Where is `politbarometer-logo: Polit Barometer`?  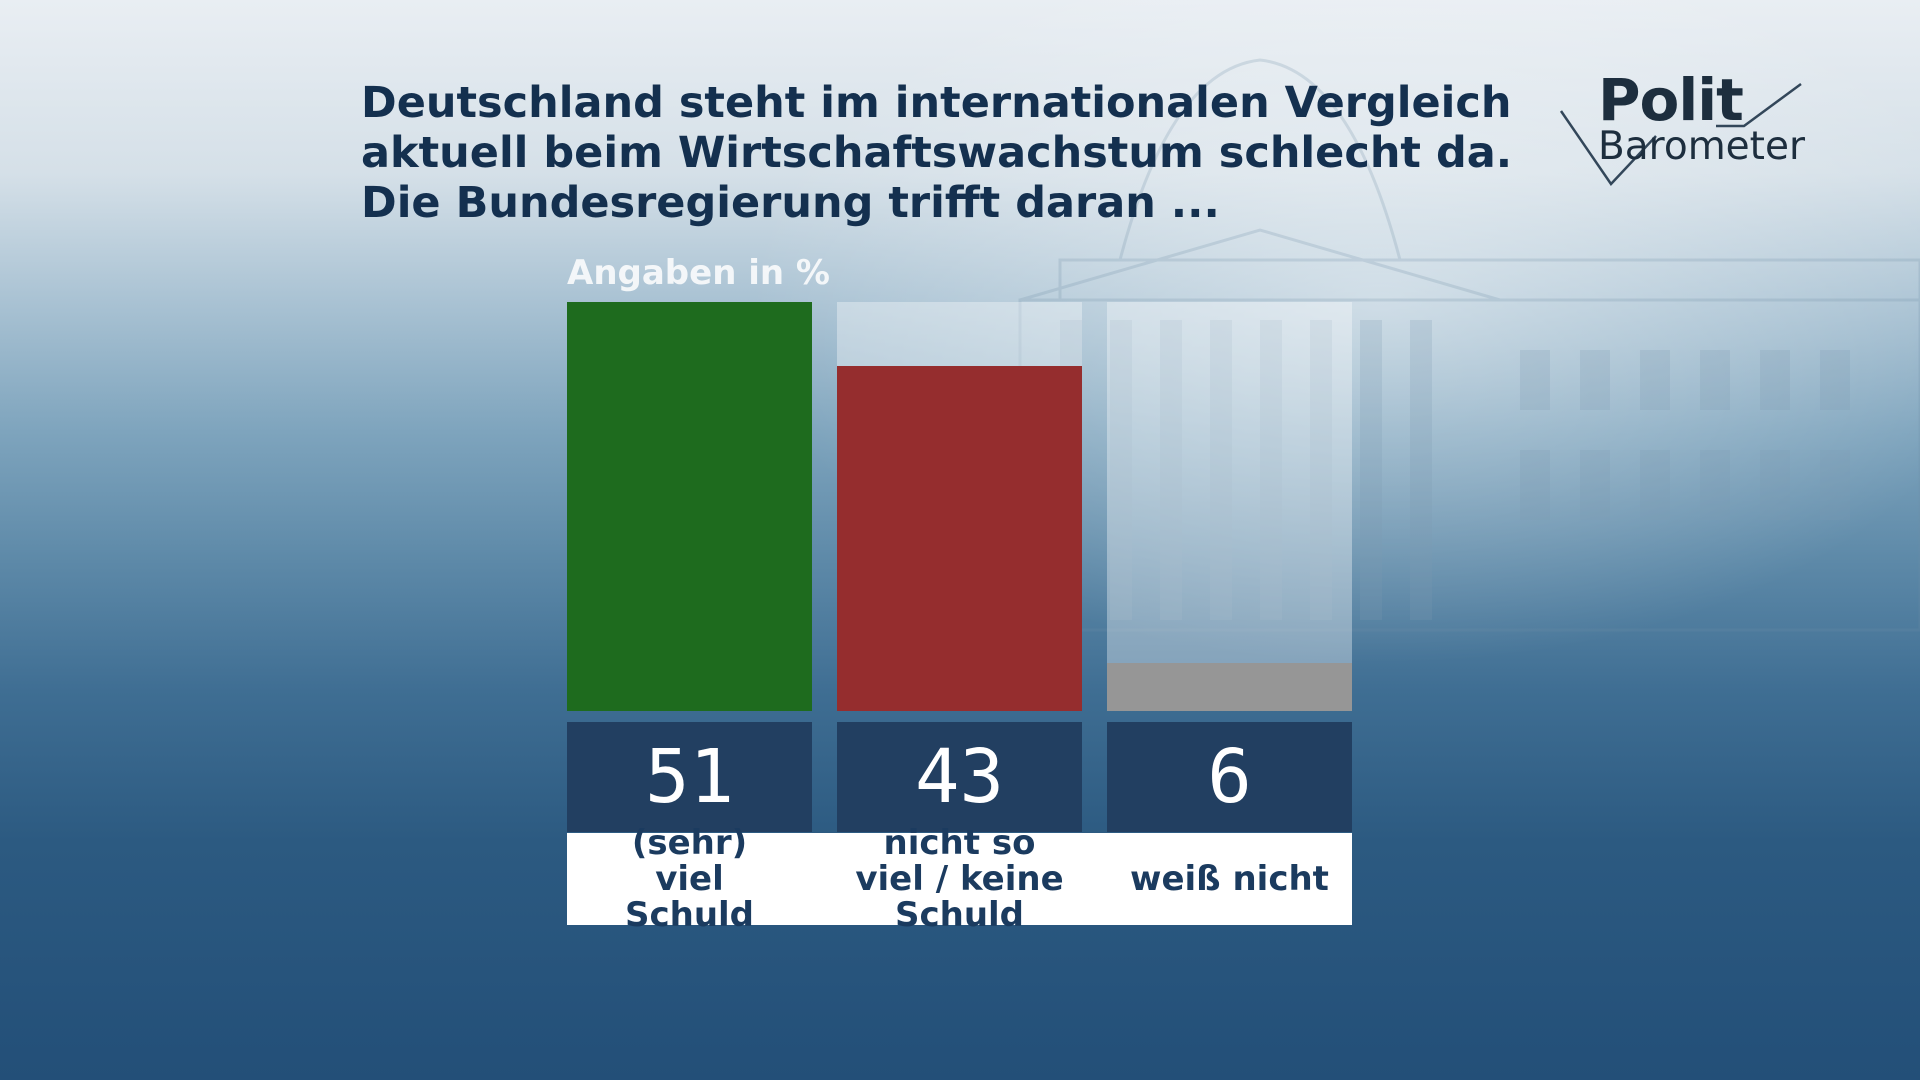
politbarometer-logo: Polit Barometer is located at coordinates (1681, 131).